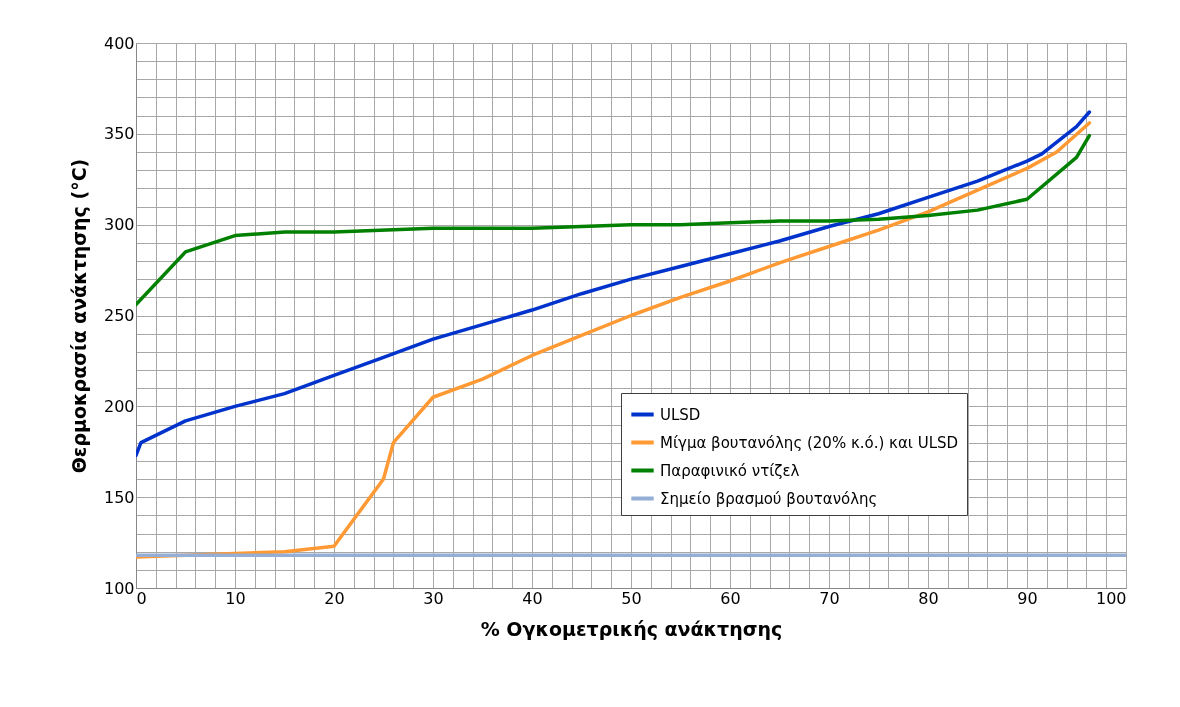  I want to click on x-tick-label: 100, so click(1111, 598).